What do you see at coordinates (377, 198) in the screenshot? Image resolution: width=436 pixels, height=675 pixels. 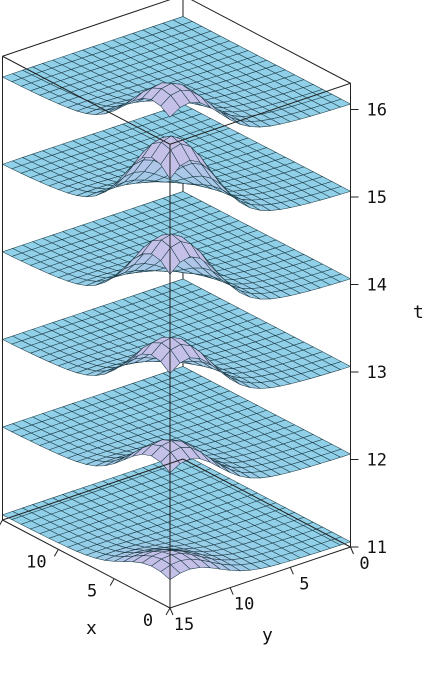 I see `t-tick-label: 15` at bounding box center [377, 198].